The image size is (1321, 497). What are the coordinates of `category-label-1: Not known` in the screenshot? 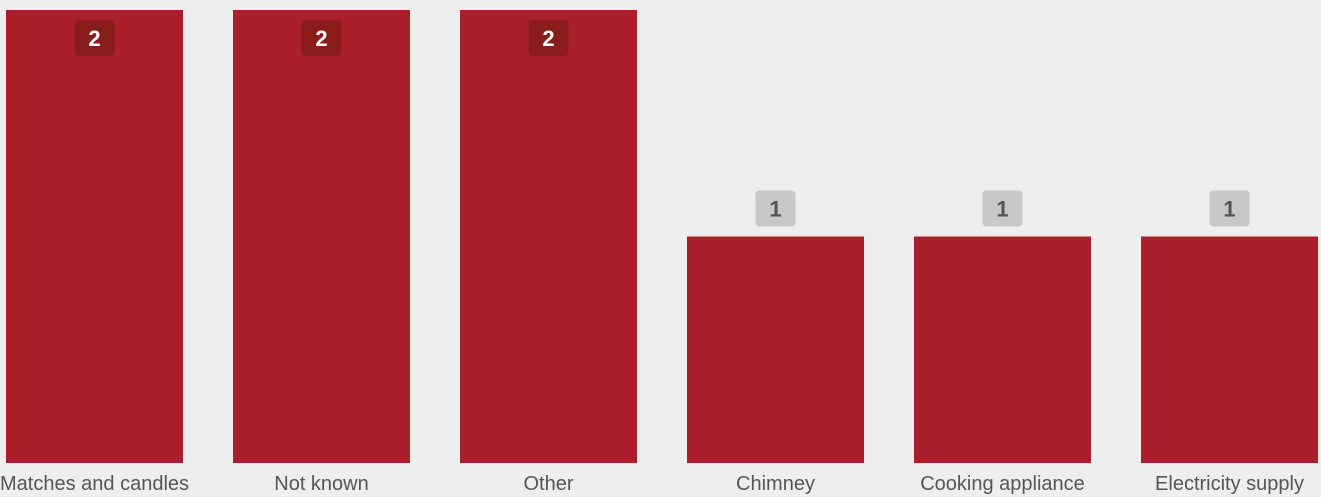 It's located at (321, 484).